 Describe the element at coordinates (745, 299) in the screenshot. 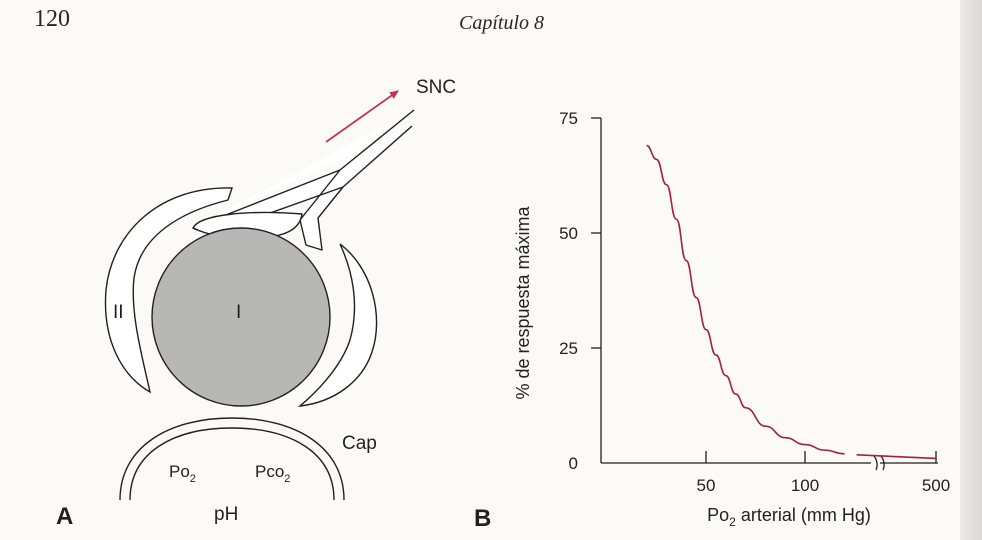

I see `response-curve` at that location.